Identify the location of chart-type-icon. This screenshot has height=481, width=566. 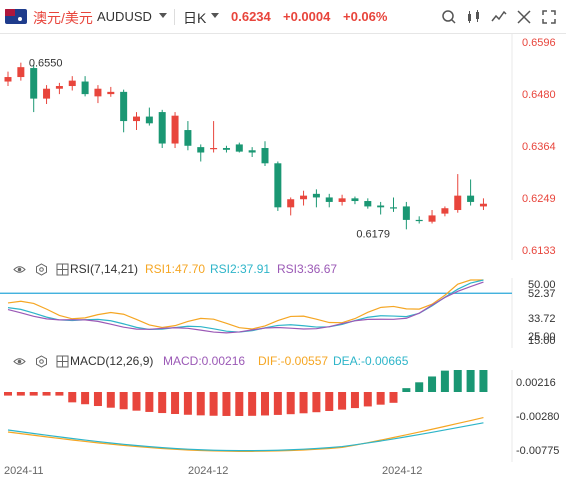
(474, 17).